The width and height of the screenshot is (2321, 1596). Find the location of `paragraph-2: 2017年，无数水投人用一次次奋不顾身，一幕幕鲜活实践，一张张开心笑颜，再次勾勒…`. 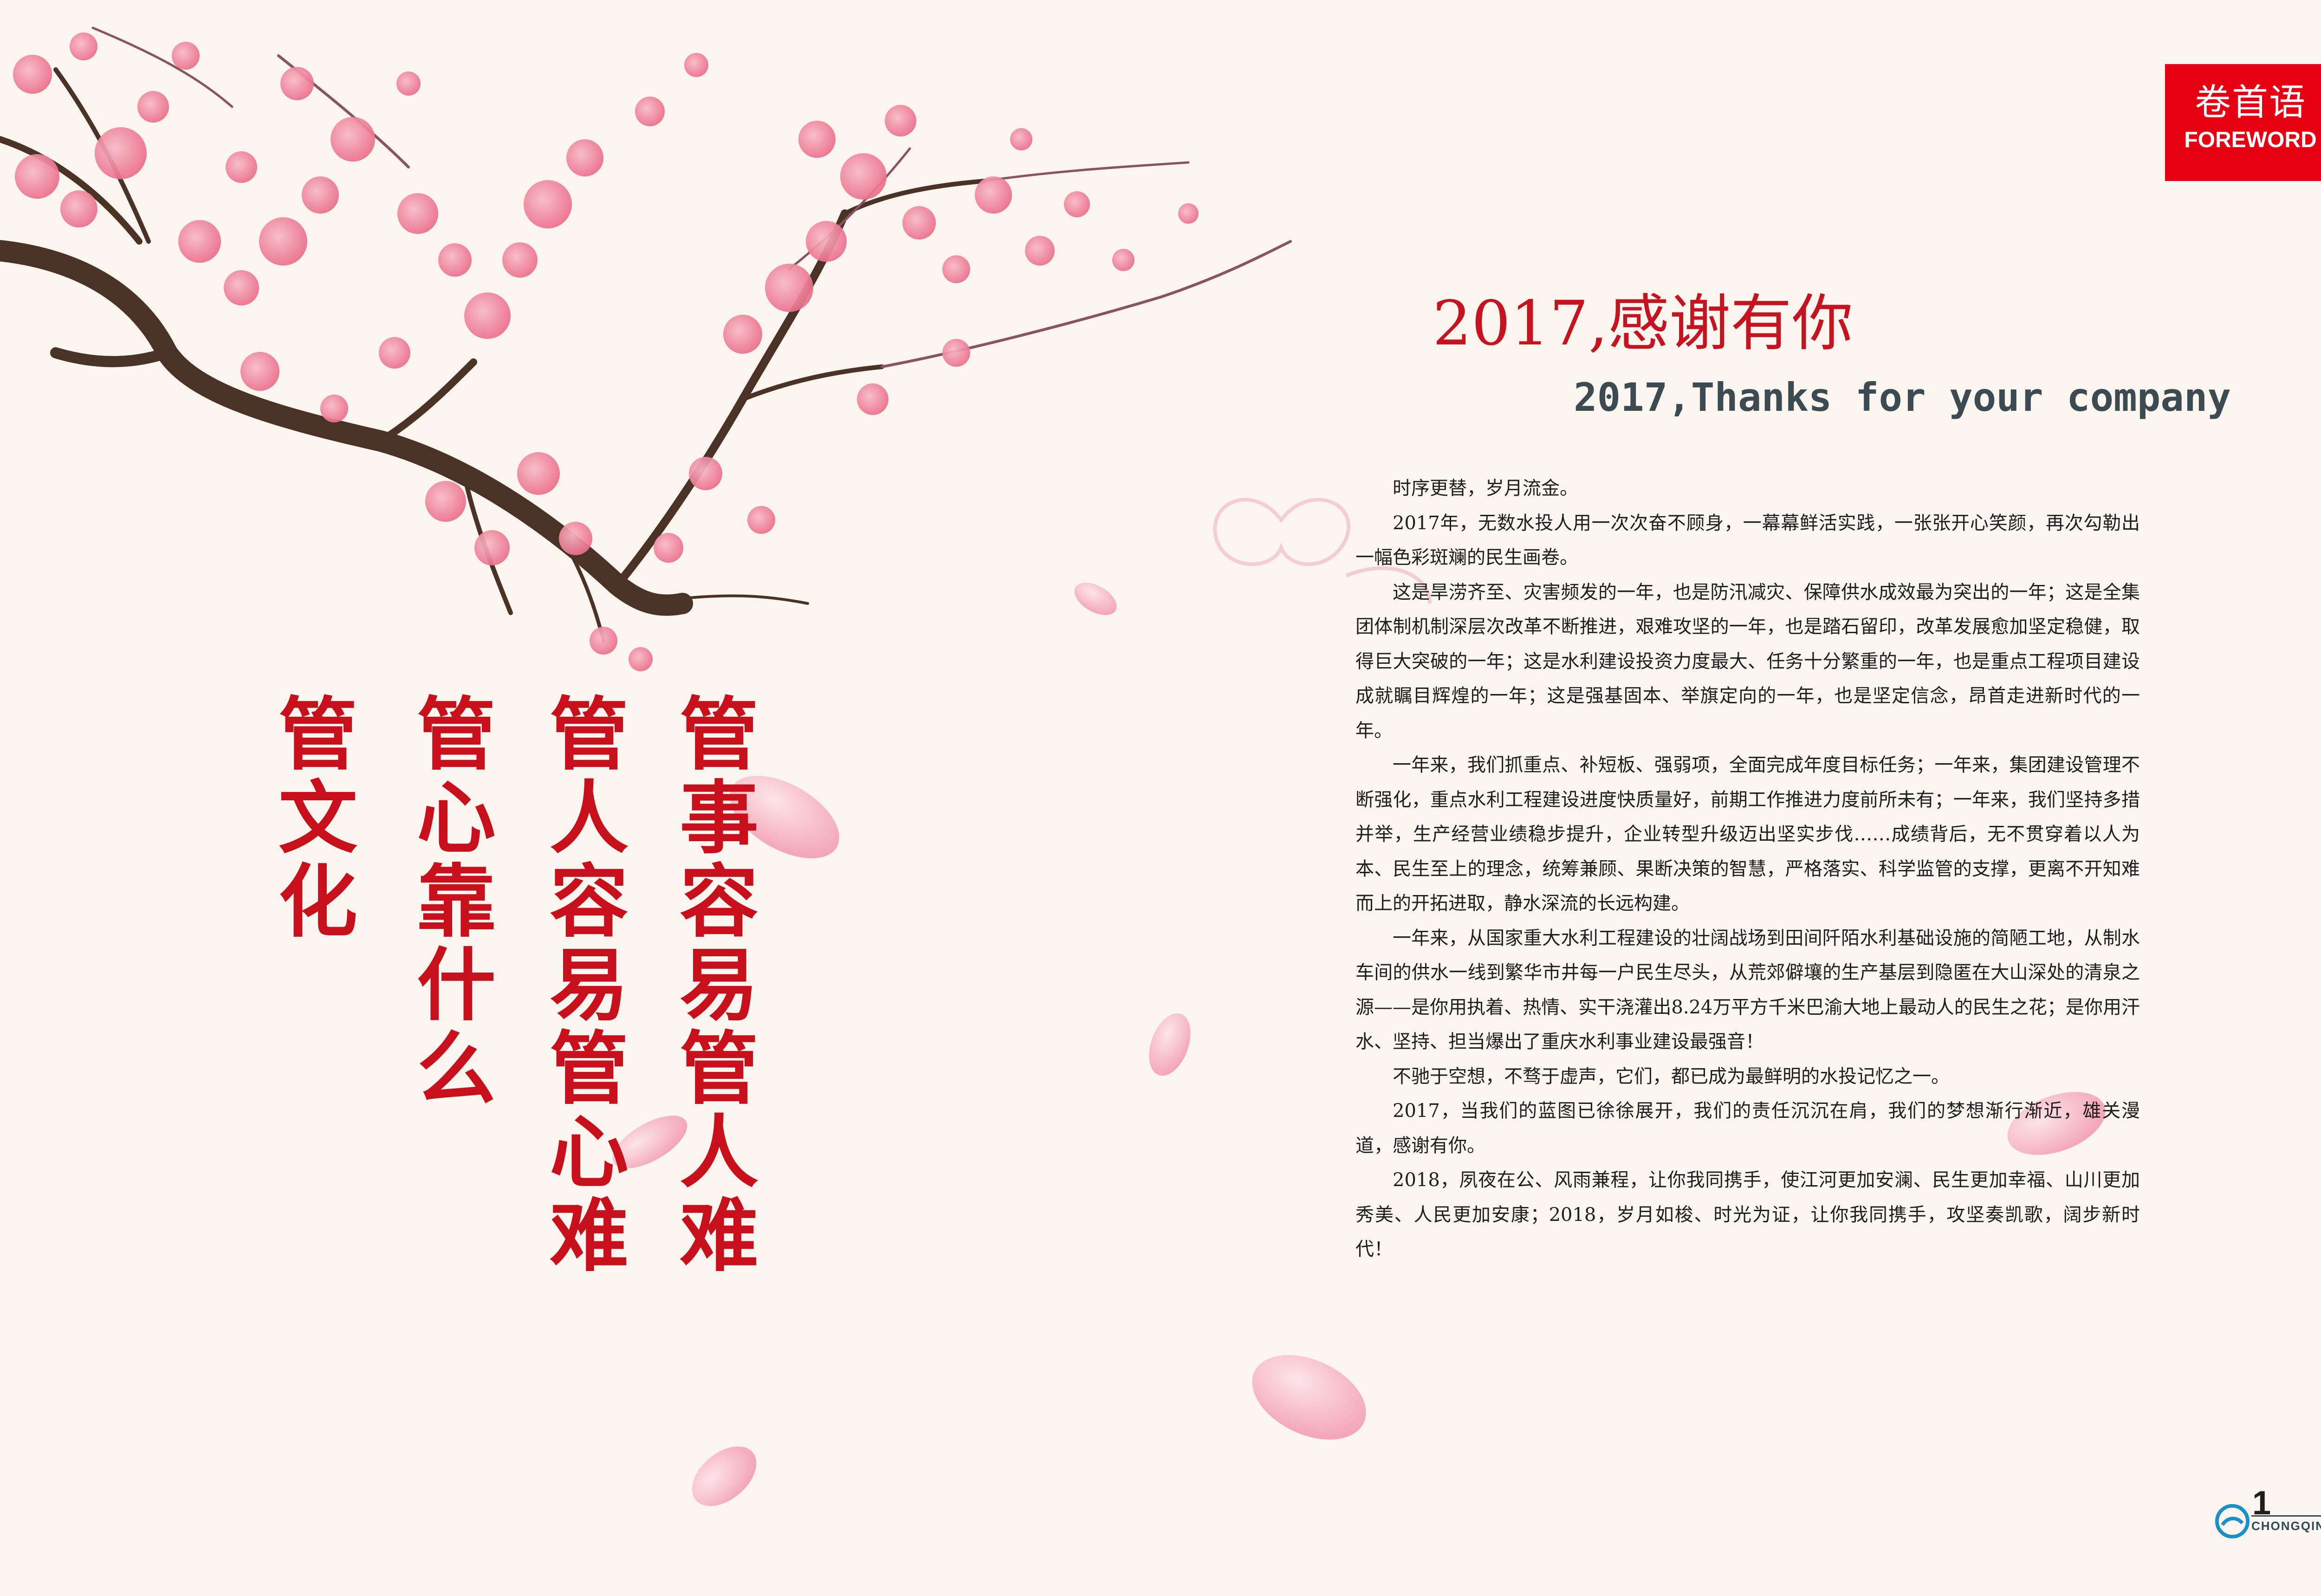

paragraph-2: 2017年，无数水投人用一次次奋不顾身，一幕幕鲜活实践，一张张开心笑颜，再次勾勒… is located at coordinates (1748, 540).